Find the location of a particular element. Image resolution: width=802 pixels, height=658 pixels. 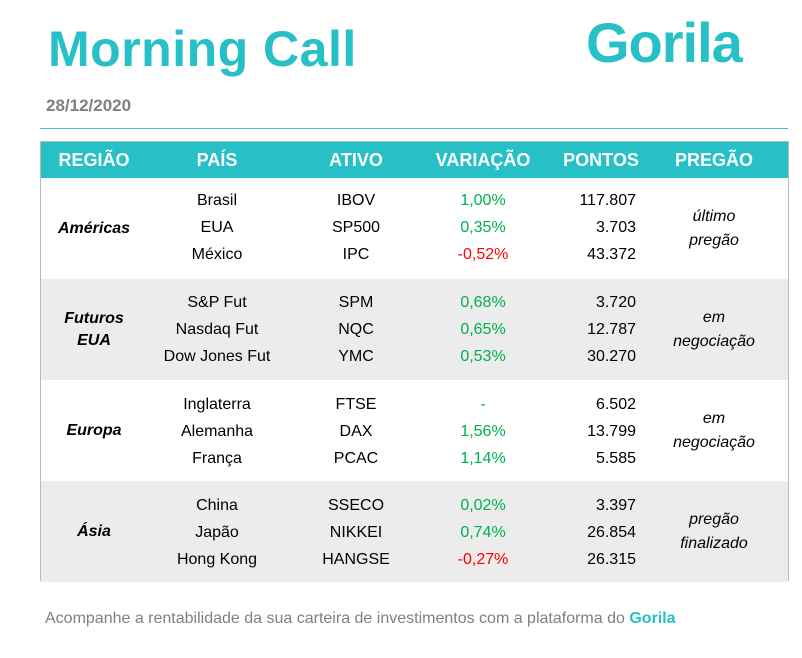

points-cell: 3.720 is located at coordinates (615, 302).